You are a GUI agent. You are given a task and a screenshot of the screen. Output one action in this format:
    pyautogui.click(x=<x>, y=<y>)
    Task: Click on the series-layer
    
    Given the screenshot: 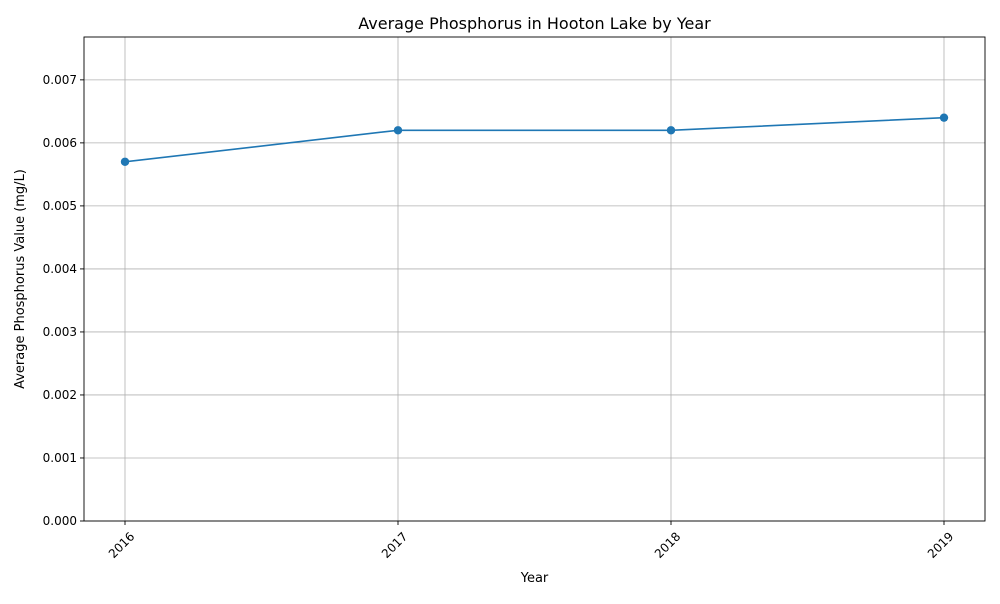 What is the action you would take?
    pyautogui.click(x=534, y=139)
    